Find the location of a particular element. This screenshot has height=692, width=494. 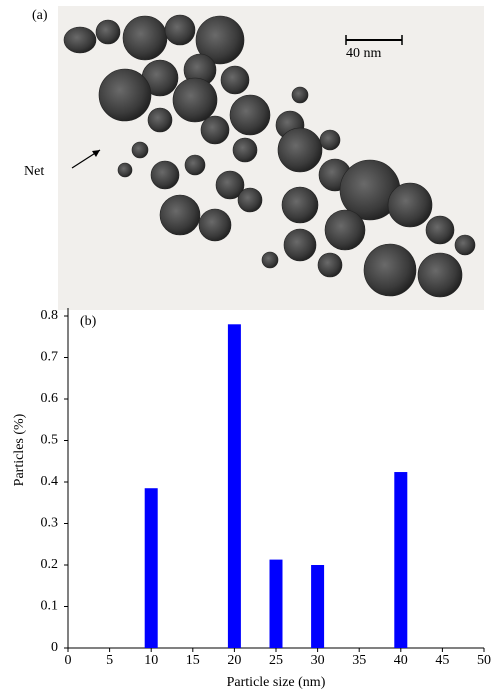

x-tick-label: 15 is located at coordinates (193, 660).